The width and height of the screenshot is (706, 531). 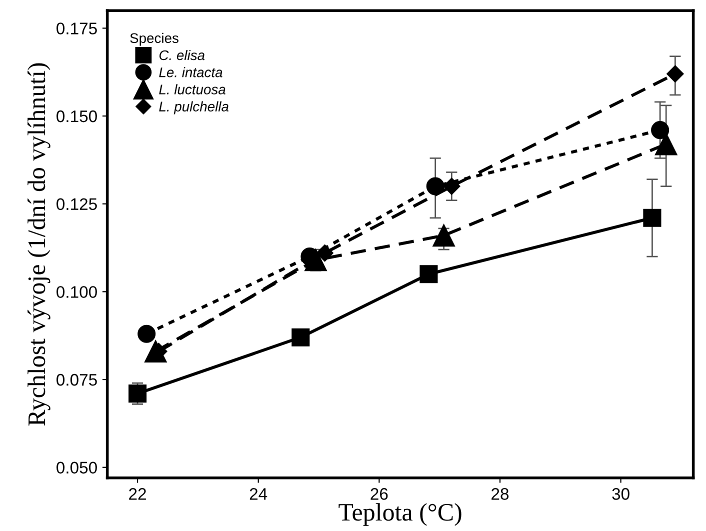 What do you see at coordinates (400, 514) in the screenshot?
I see `x-axis-title: Teplota (°C)` at bounding box center [400, 514].